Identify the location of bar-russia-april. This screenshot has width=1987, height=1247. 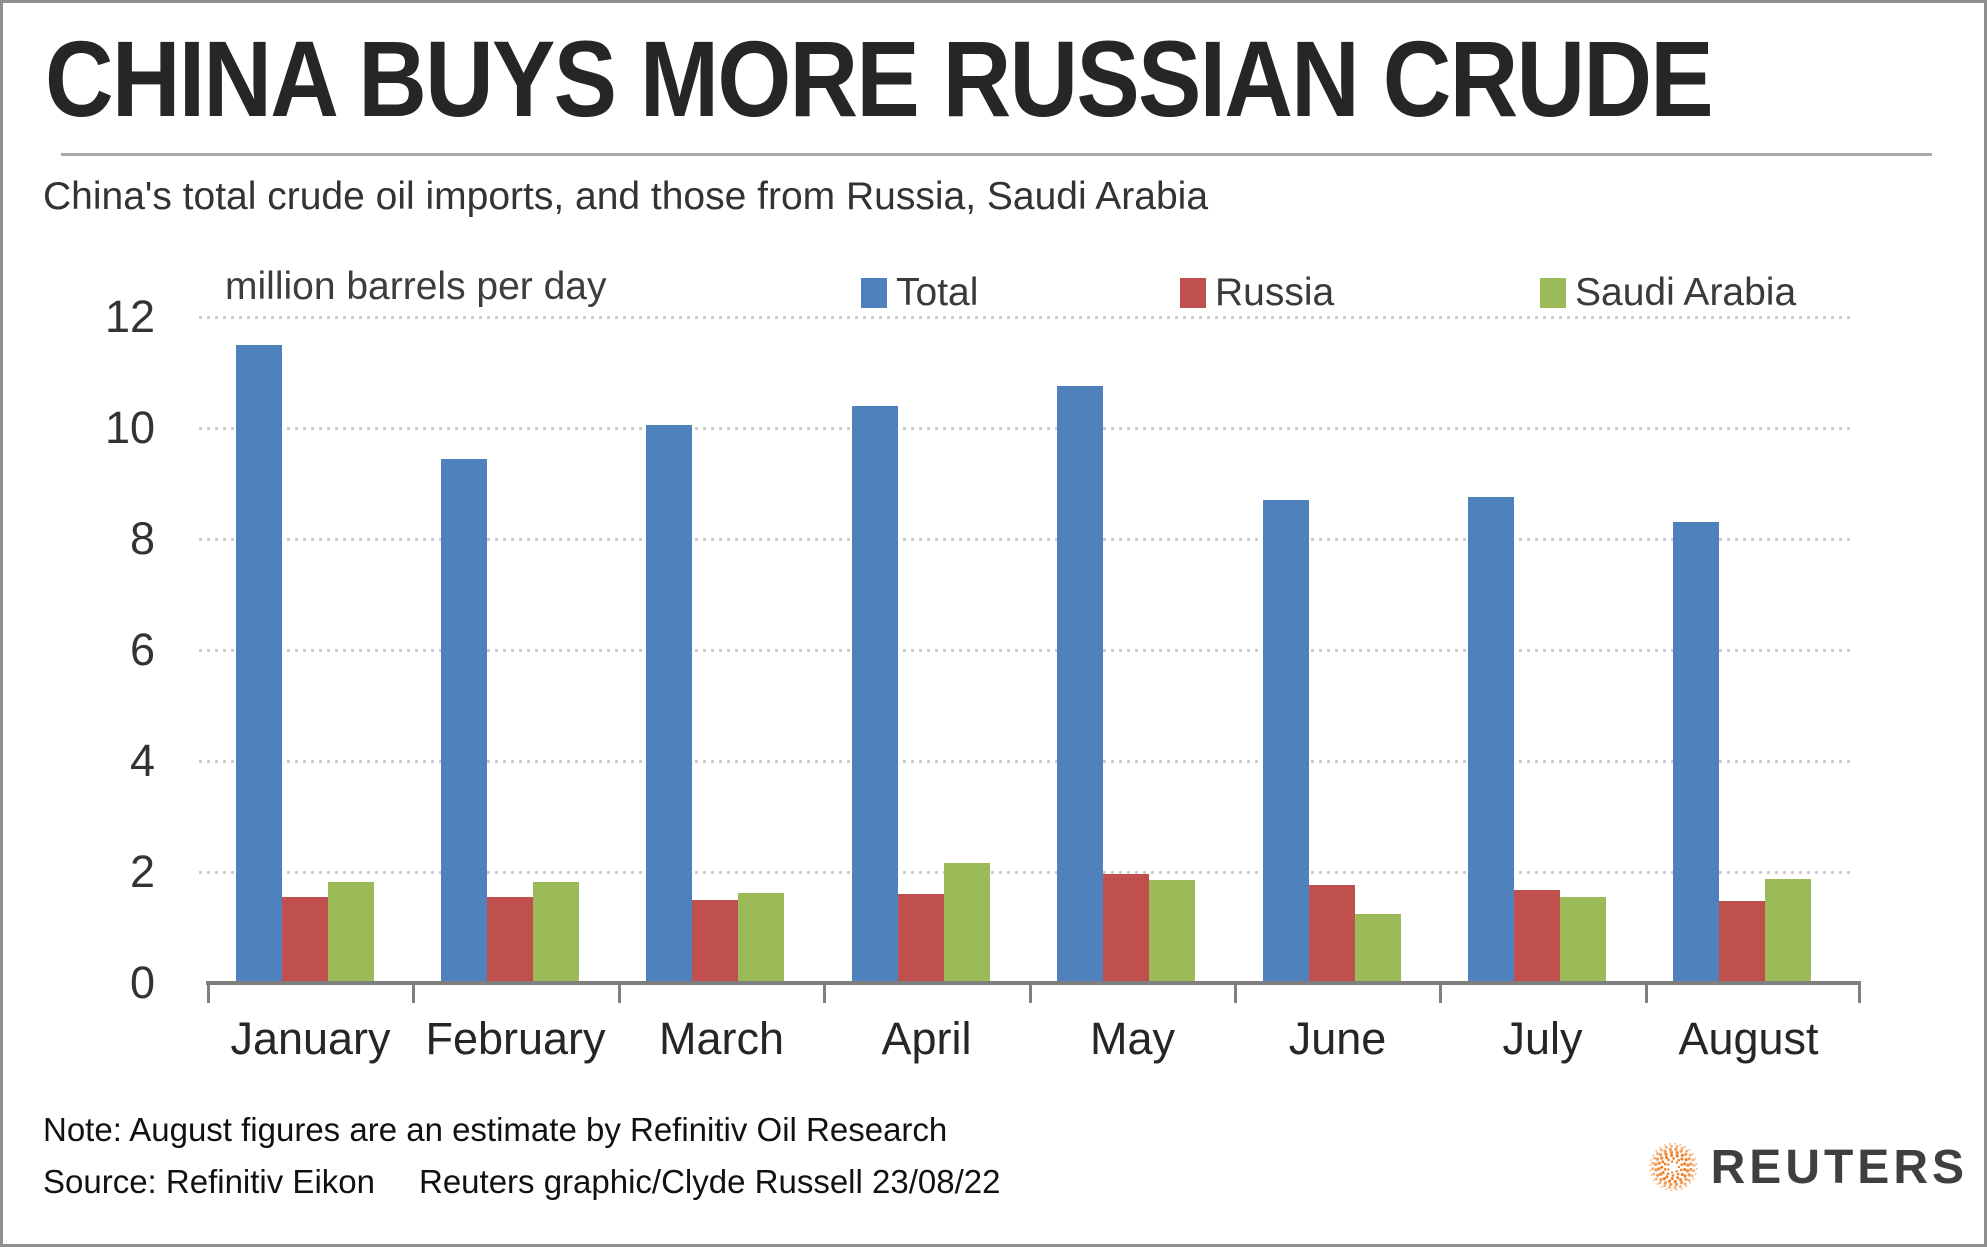
(921, 938).